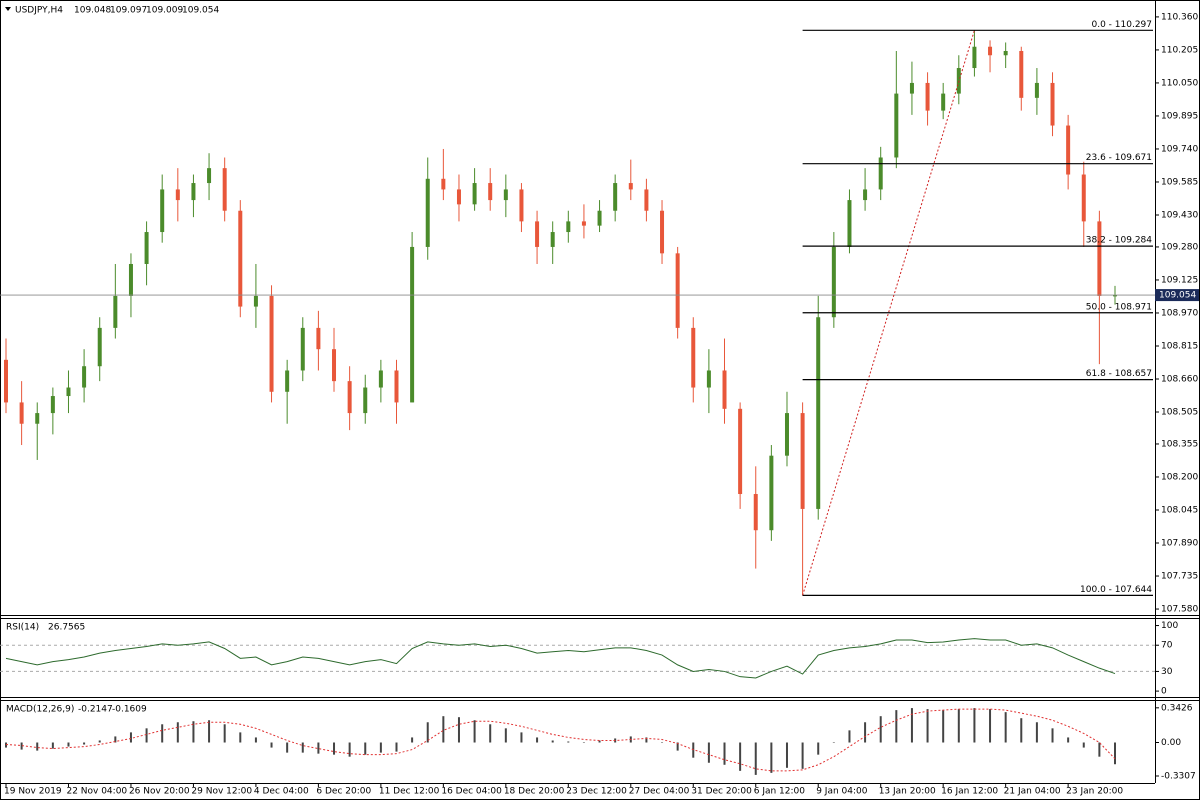  Describe the element at coordinates (1122, 25) in the screenshot. I see `fibo-label: 0.0 - 110.297` at that location.